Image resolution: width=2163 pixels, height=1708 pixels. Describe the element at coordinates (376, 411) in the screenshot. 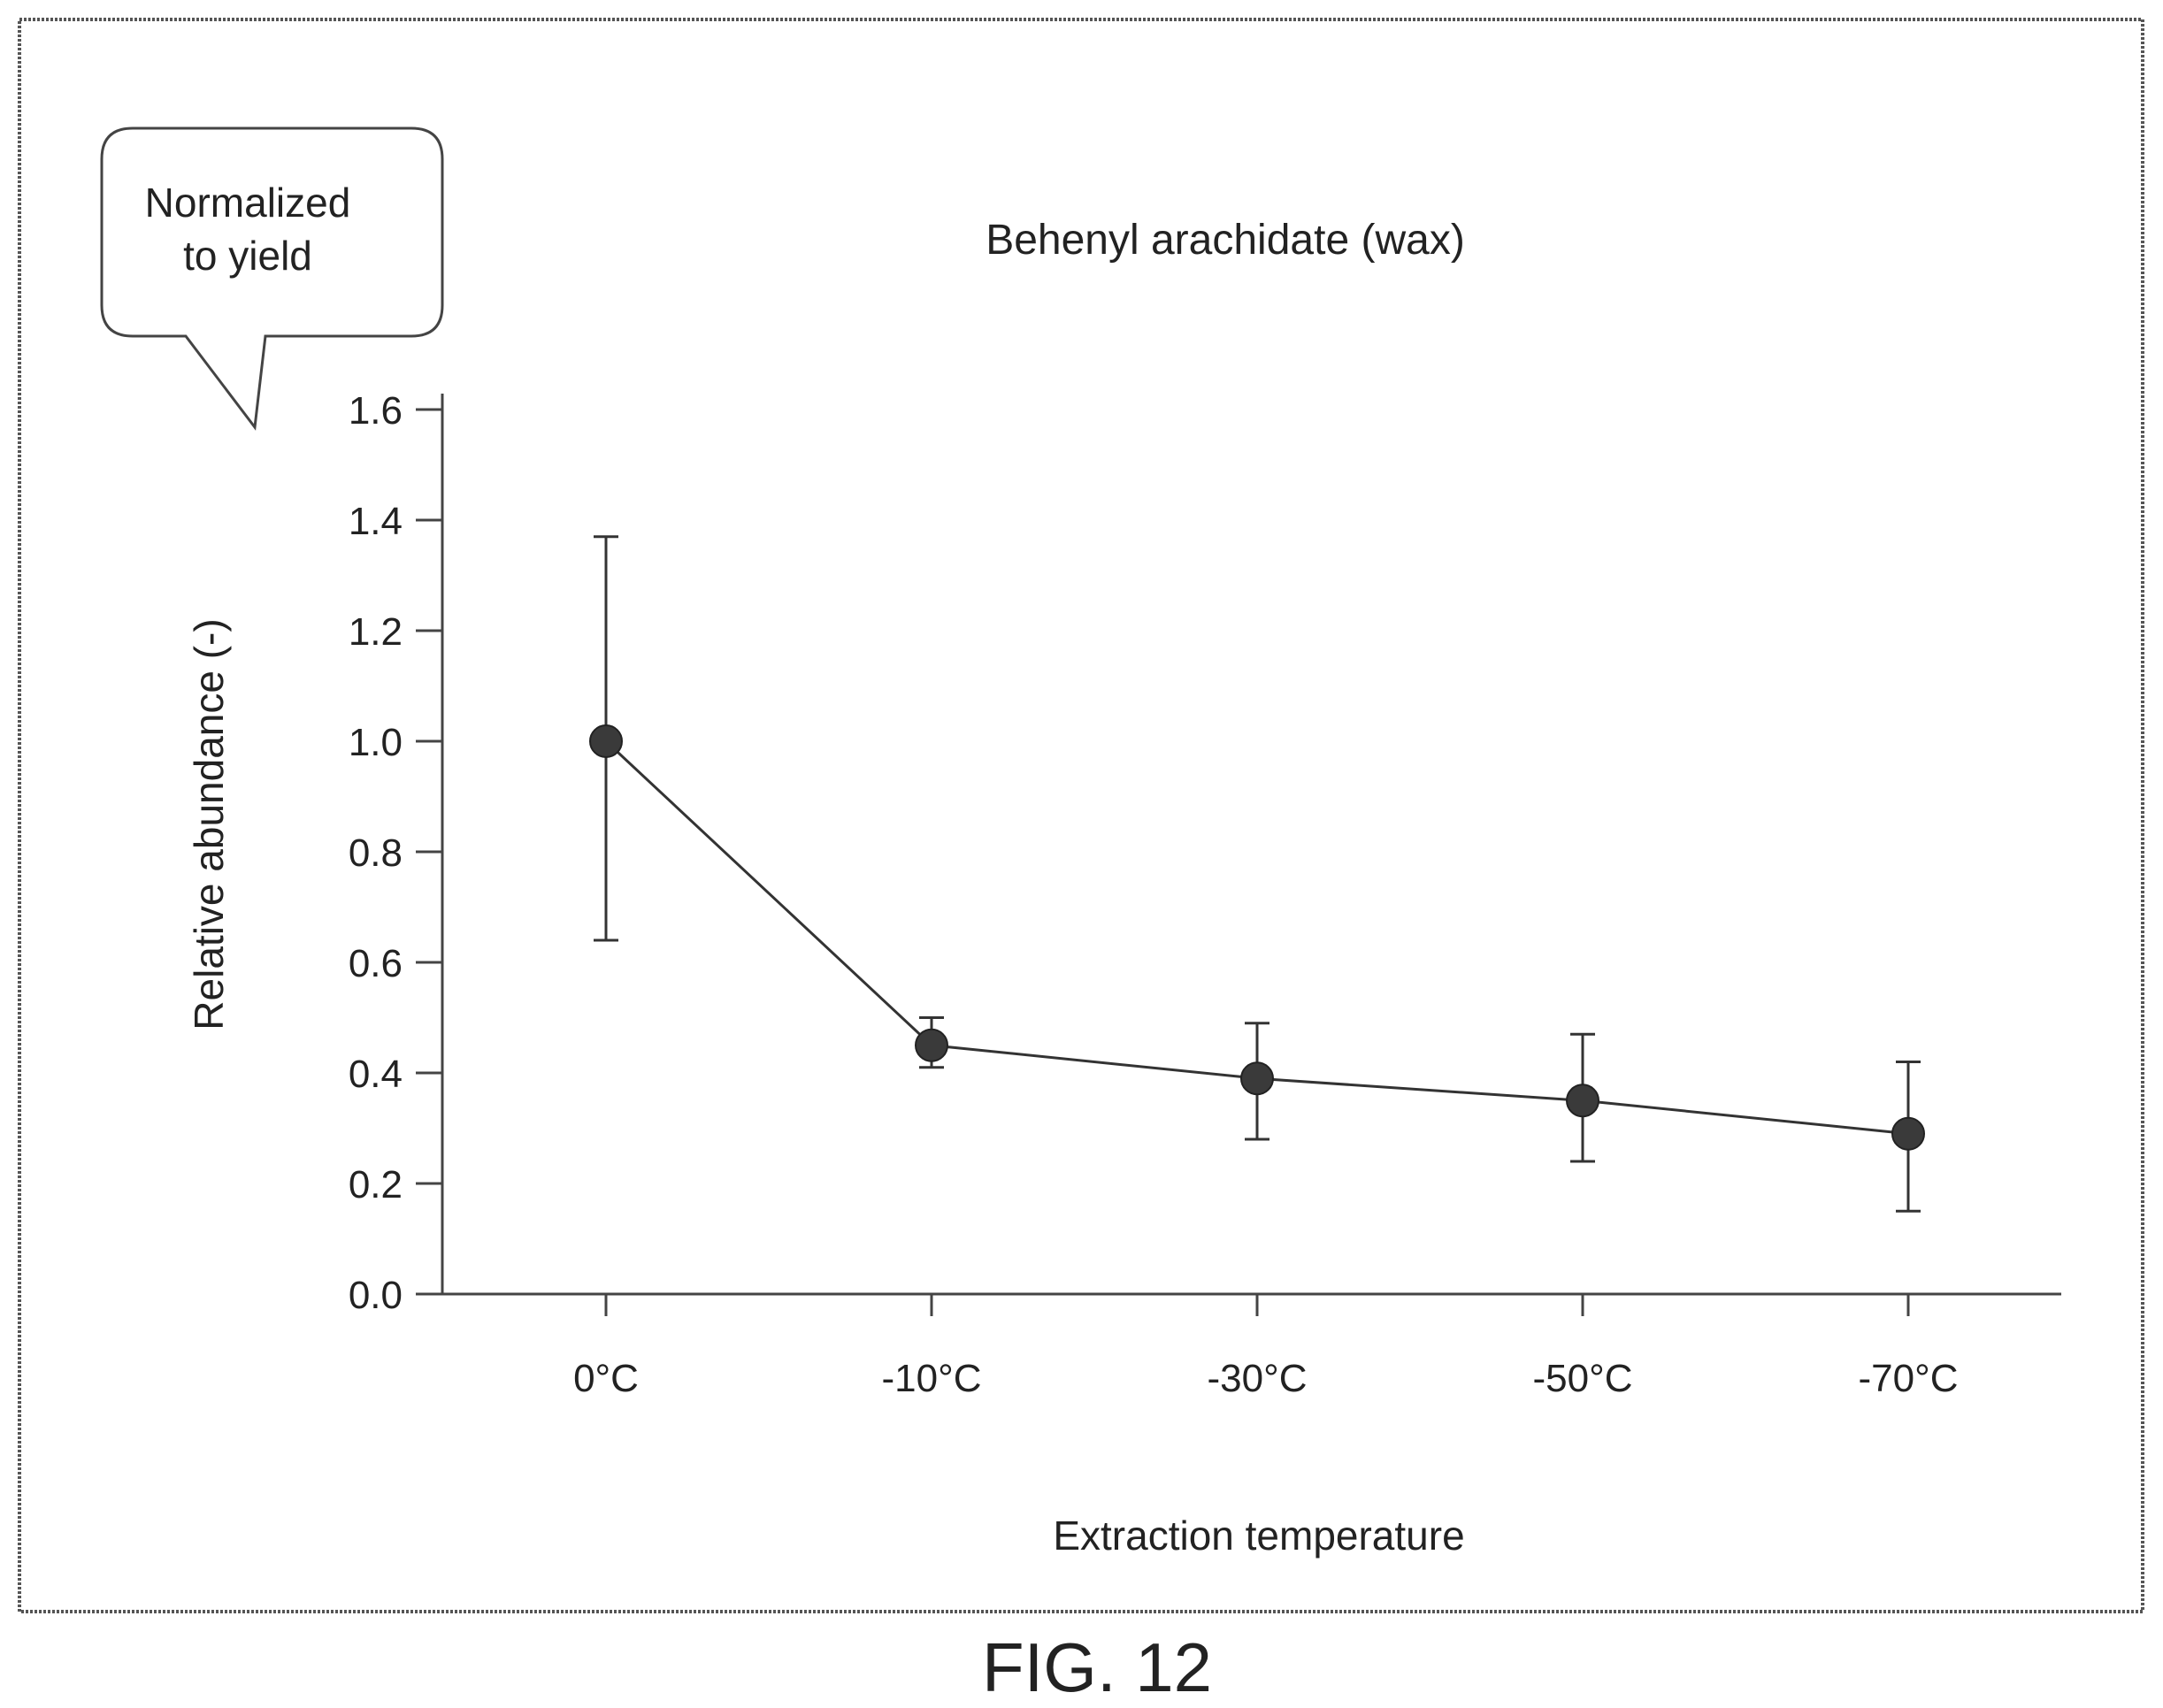

I see `y-tick-label: 1.6` at that location.